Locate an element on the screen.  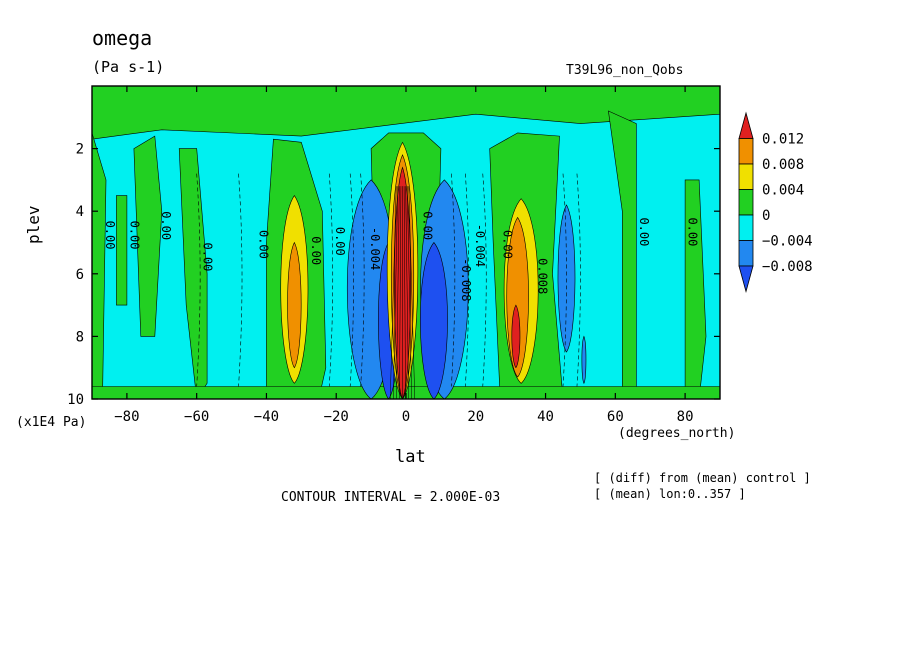
chart-title: omega is located at coordinates (122, 38).